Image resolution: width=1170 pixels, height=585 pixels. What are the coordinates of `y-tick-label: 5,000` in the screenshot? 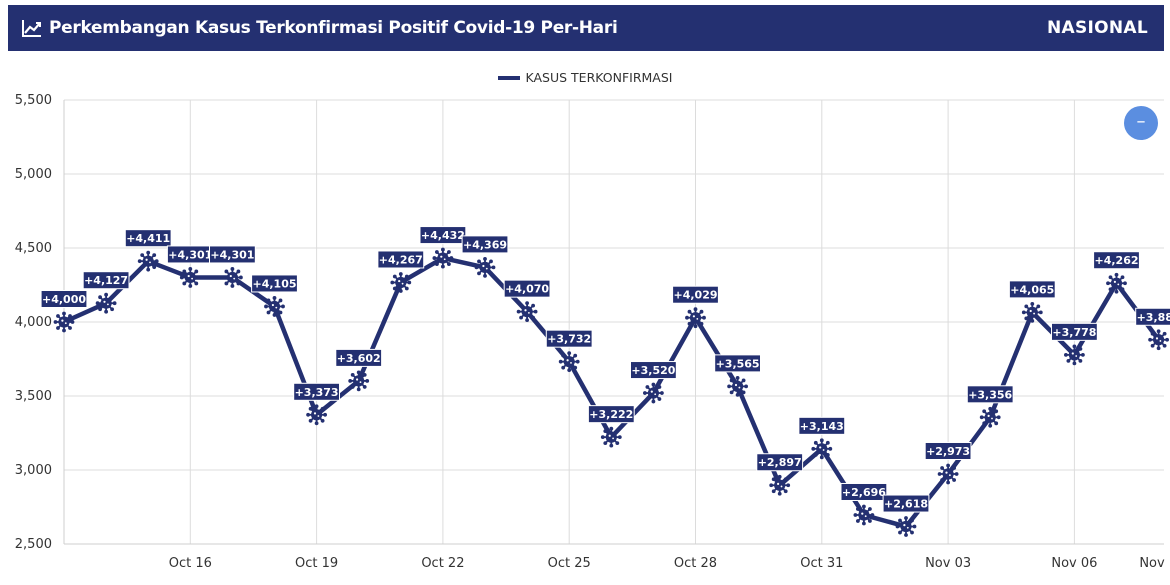 It's located at (33, 174).